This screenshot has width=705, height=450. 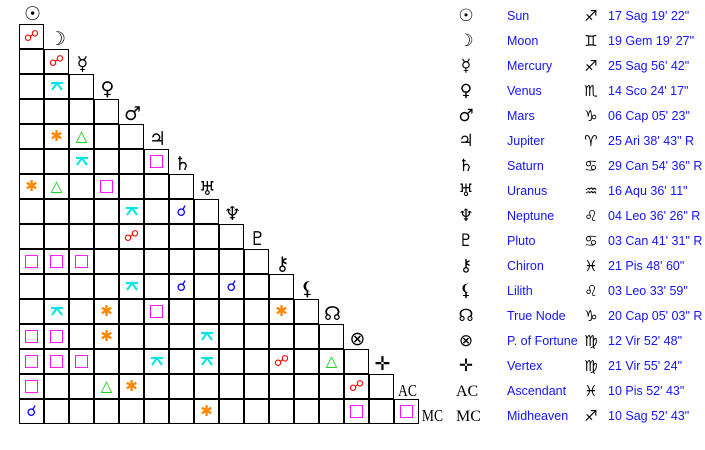 I want to click on planet-row: ♀ Venus ♏ 14 Sco 24' 17", so click(x=577, y=92).